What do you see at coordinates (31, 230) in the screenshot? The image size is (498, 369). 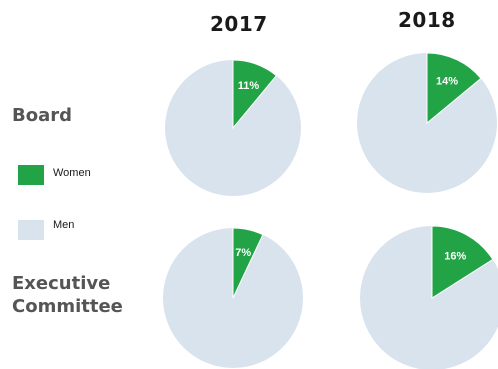 I see `legend-swatch-men` at bounding box center [31, 230].